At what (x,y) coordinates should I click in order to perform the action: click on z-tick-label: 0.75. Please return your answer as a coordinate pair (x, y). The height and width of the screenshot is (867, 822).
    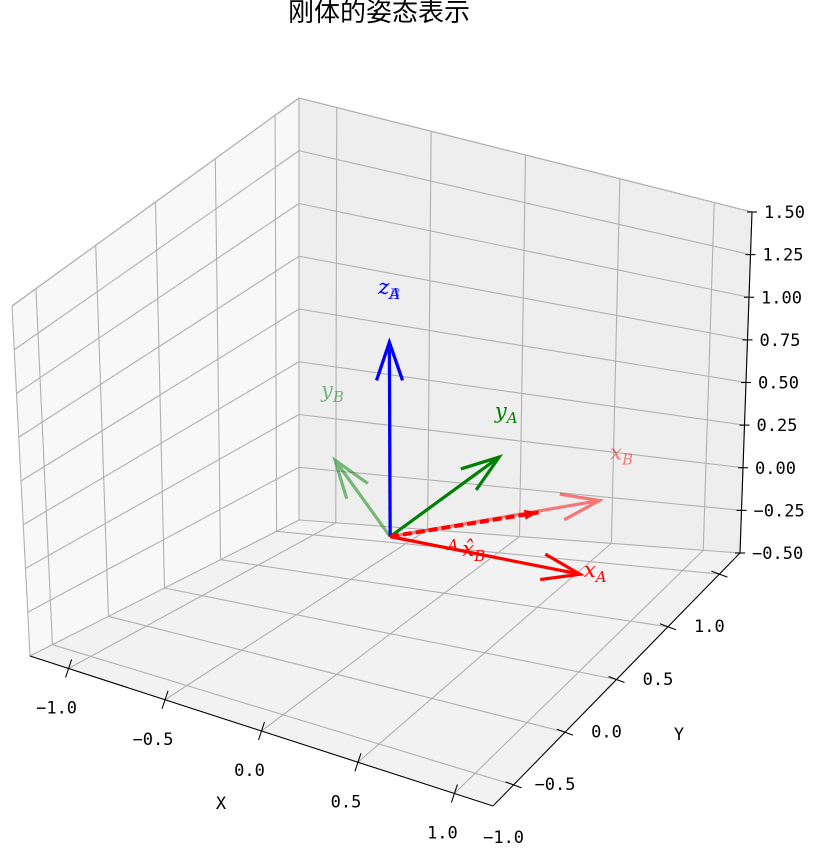
    Looking at the image, I should click on (780, 341).